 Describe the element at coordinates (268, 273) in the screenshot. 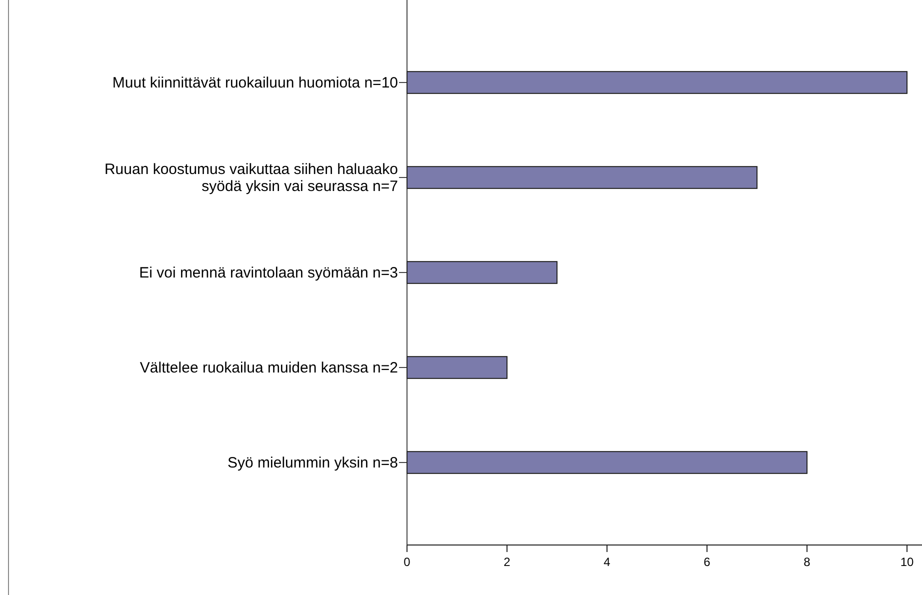

I see `y-tick-label: Ei voi mennä ravintolaan syömään n=3` at that location.